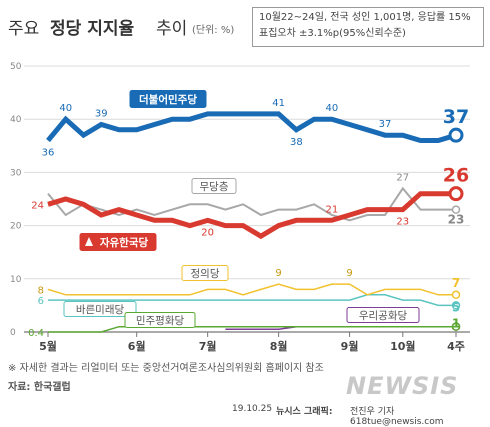 Image resolution: width=490 pixels, height=427 pixels. I want to click on x-tick-label-0: 5월, so click(48, 346).